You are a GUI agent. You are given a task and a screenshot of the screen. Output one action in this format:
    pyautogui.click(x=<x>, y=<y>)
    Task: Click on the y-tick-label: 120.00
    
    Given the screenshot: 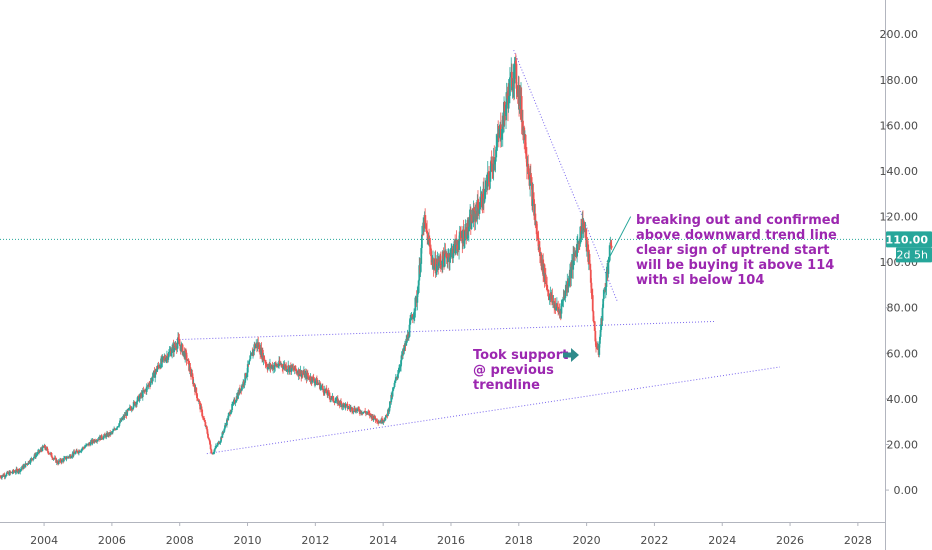 What is the action you would take?
    pyautogui.click(x=899, y=217)
    